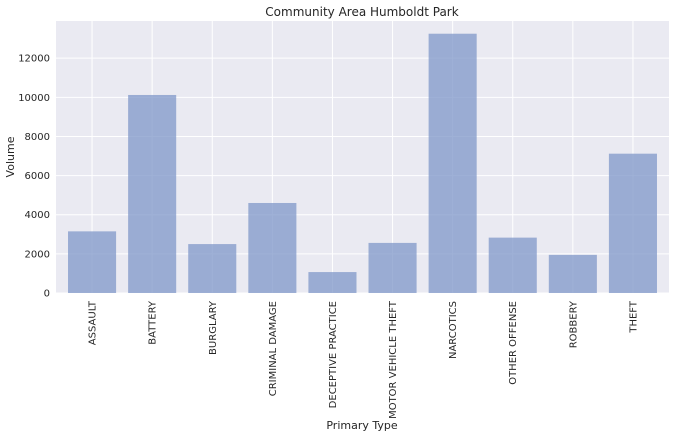  Describe the element at coordinates (633, 317) in the screenshot. I see `x-tick-label: THEFT` at that location.